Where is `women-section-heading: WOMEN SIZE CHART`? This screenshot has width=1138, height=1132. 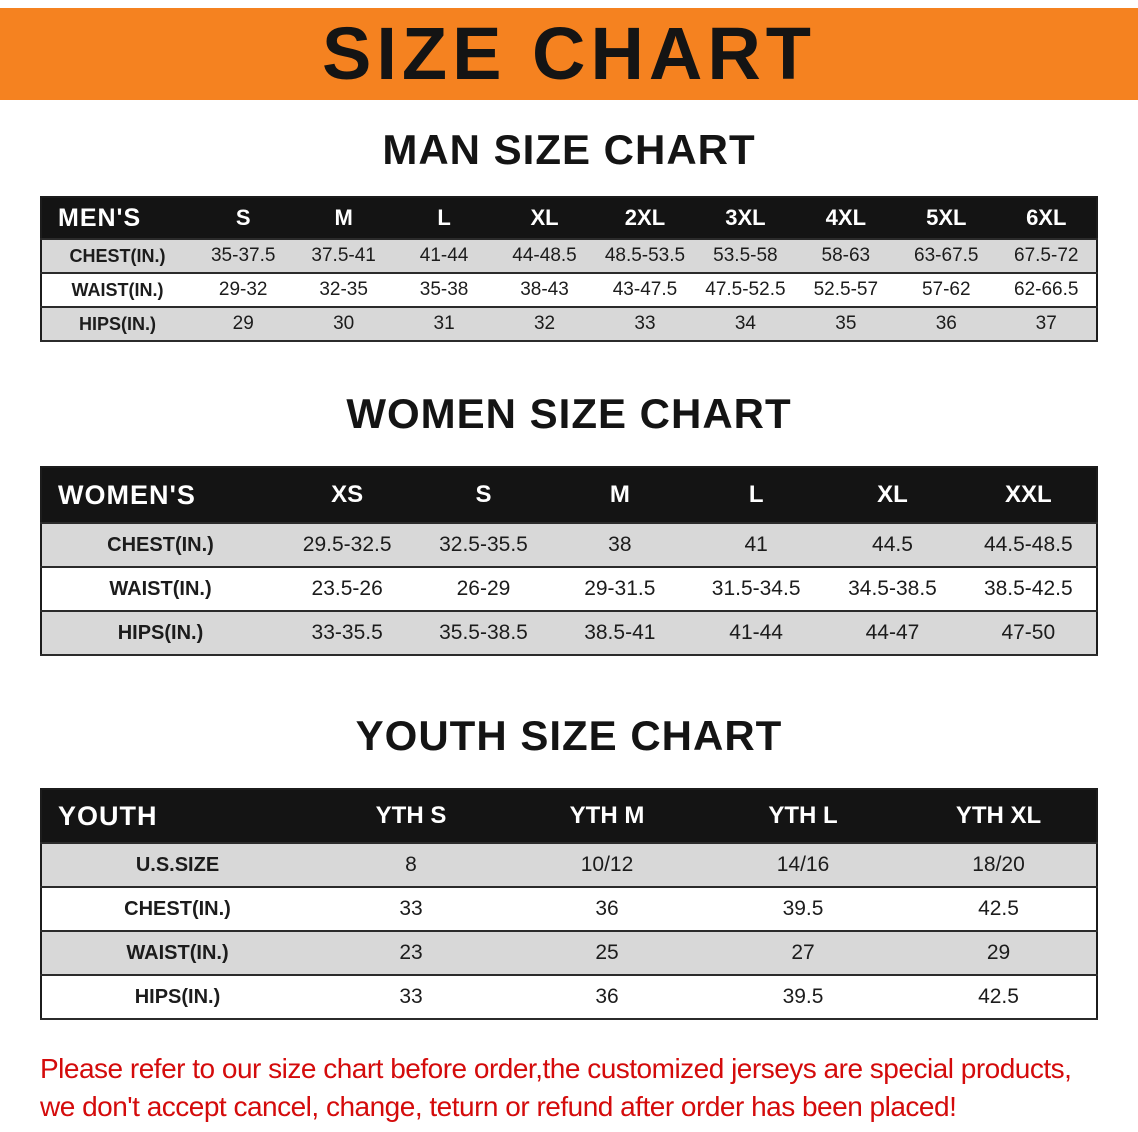 women-section-heading: WOMEN SIZE CHART is located at coordinates (569, 413).